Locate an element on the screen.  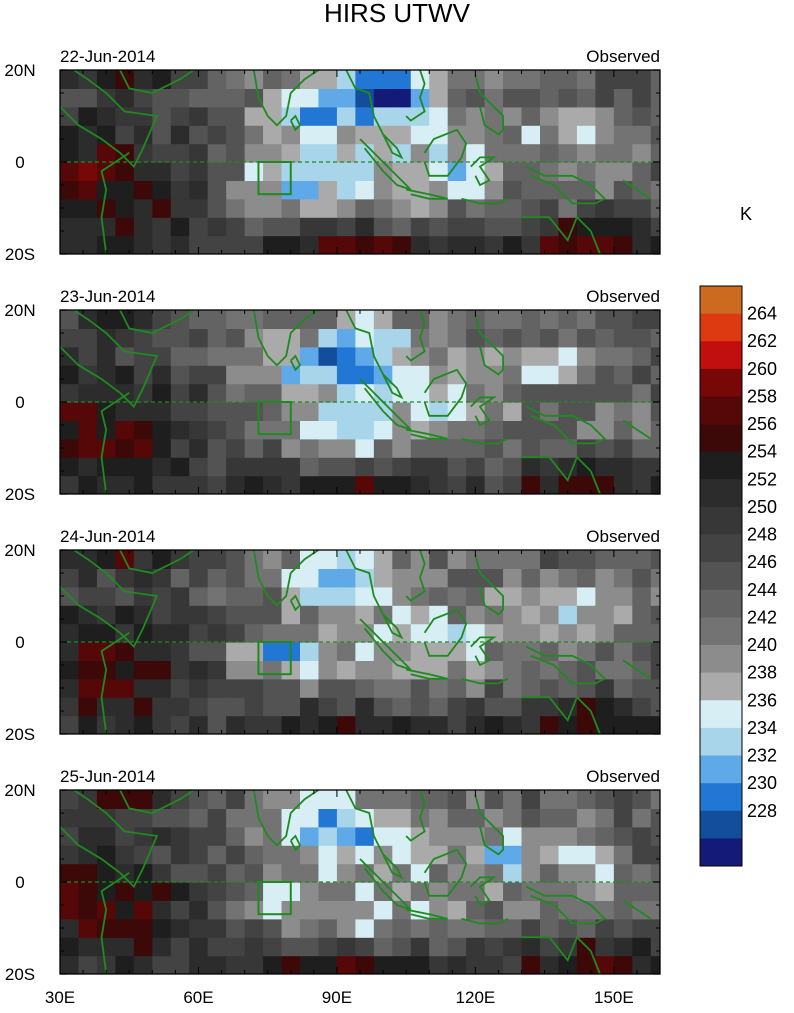
colorbar-swatch is located at coordinates (721, 438).